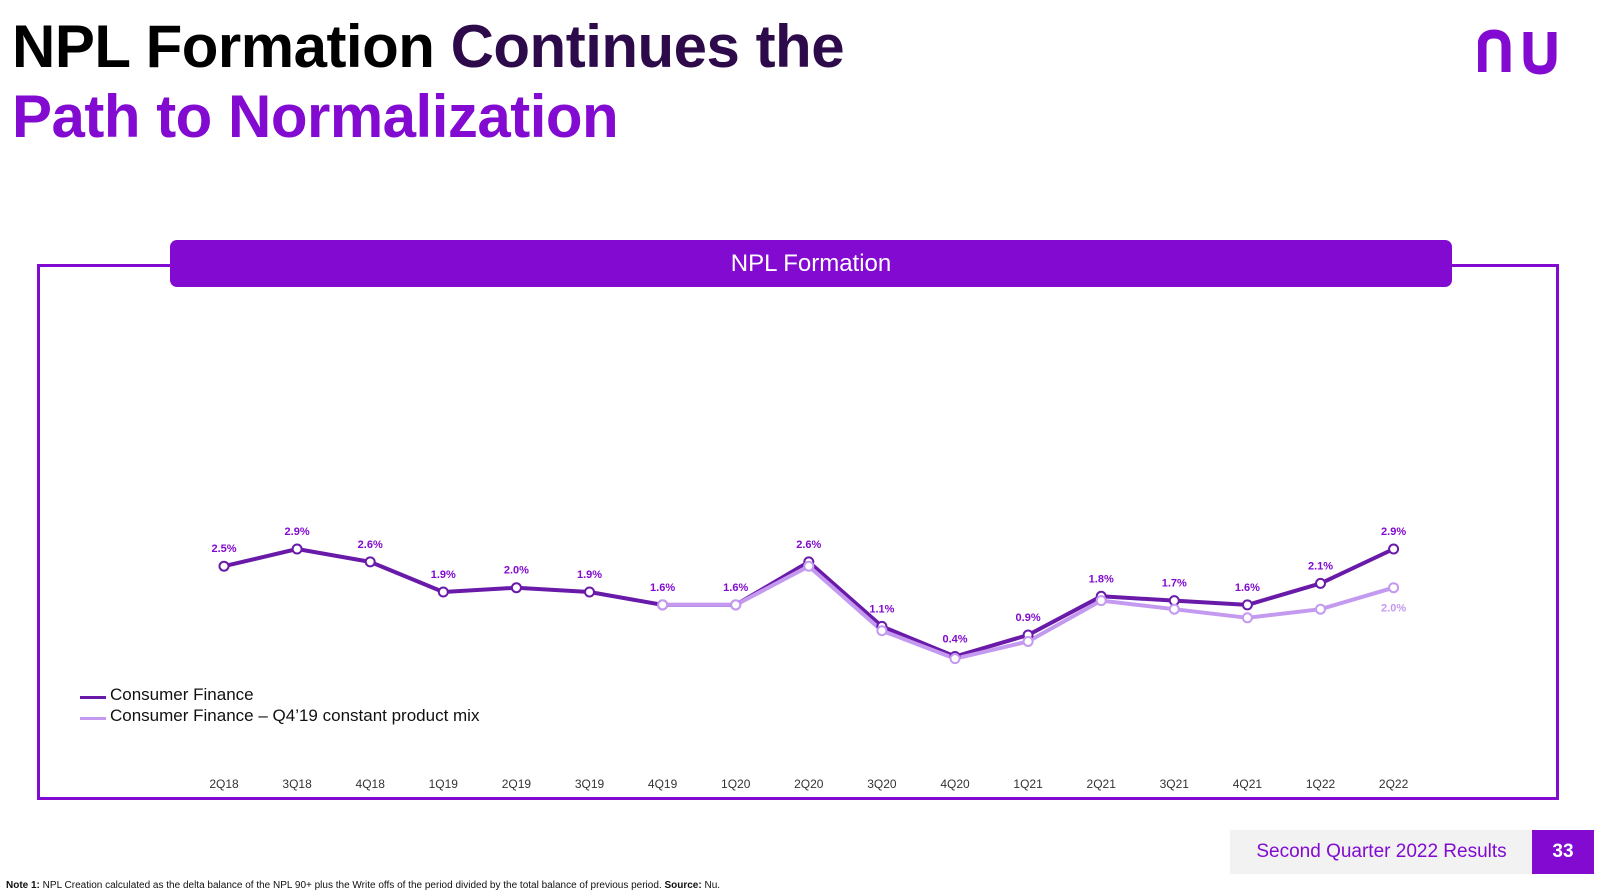 This screenshot has width=1600, height=896. What do you see at coordinates (93, 718) in the screenshot?
I see `legend-swatch-light` at bounding box center [93, 718].